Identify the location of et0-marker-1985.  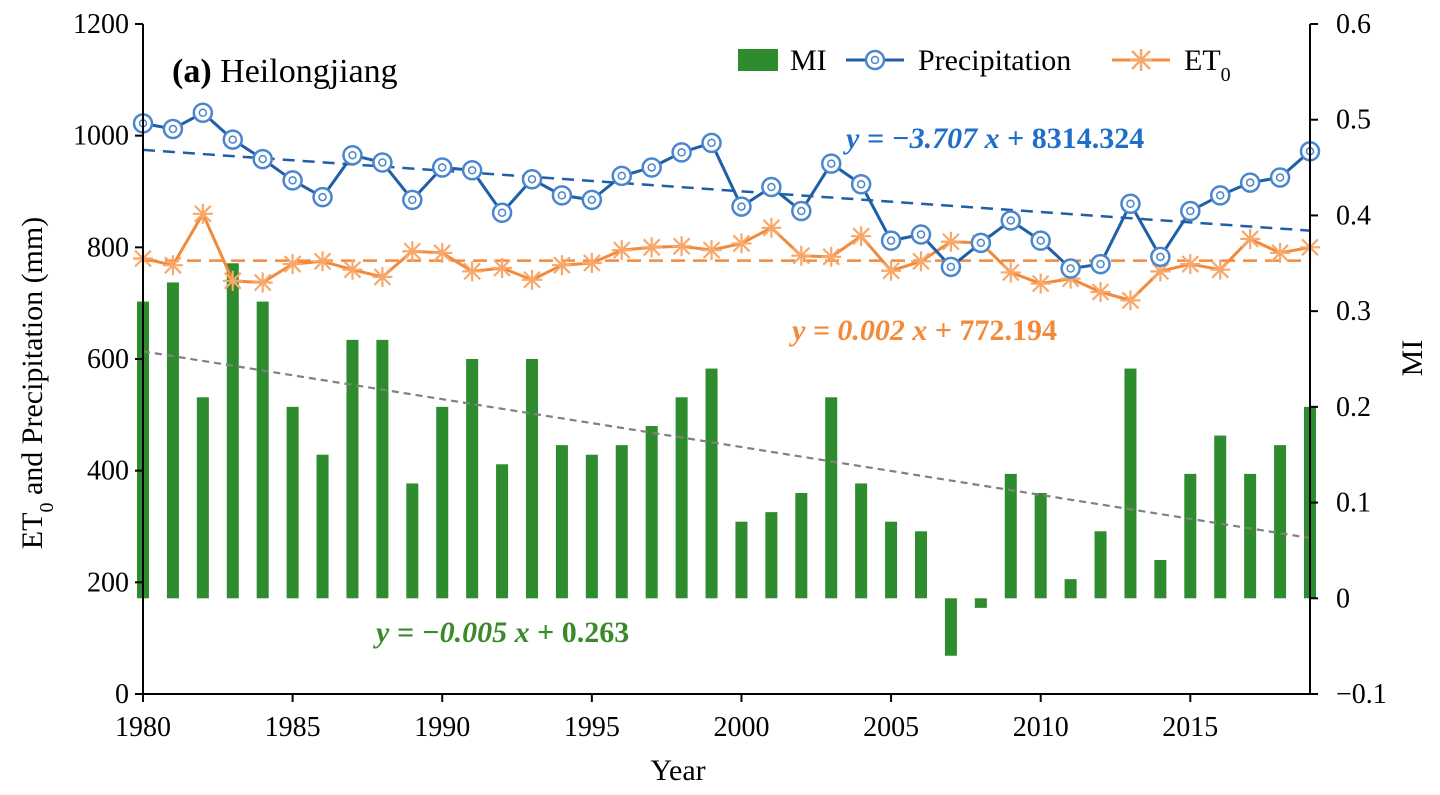
(292, 264).